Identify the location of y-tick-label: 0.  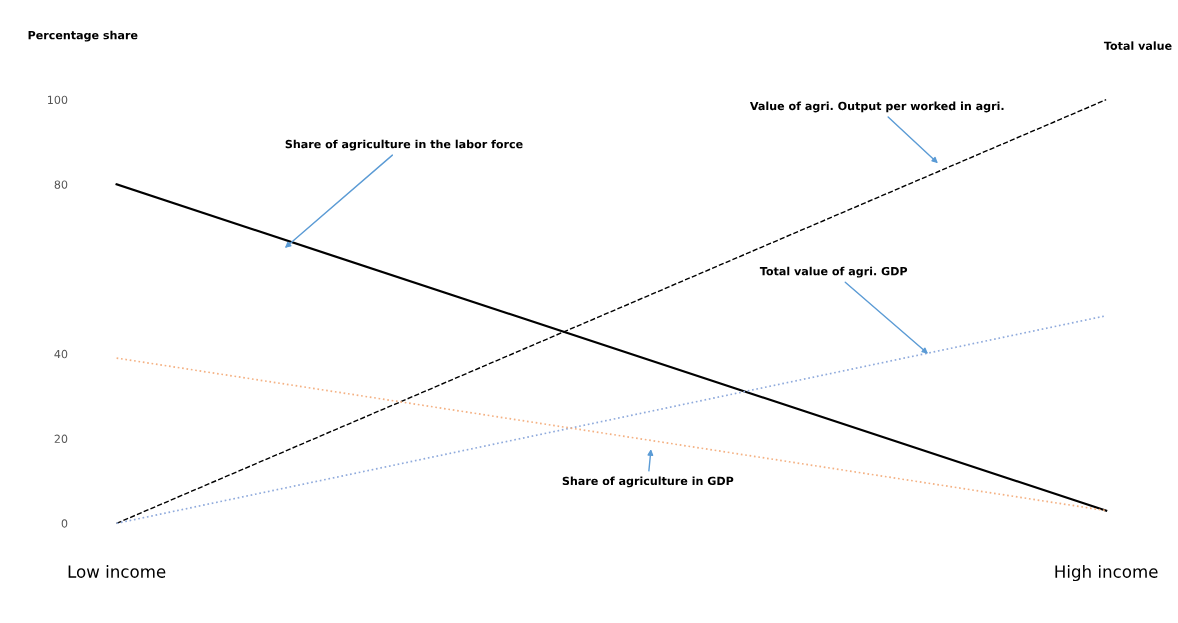
(64, 523).